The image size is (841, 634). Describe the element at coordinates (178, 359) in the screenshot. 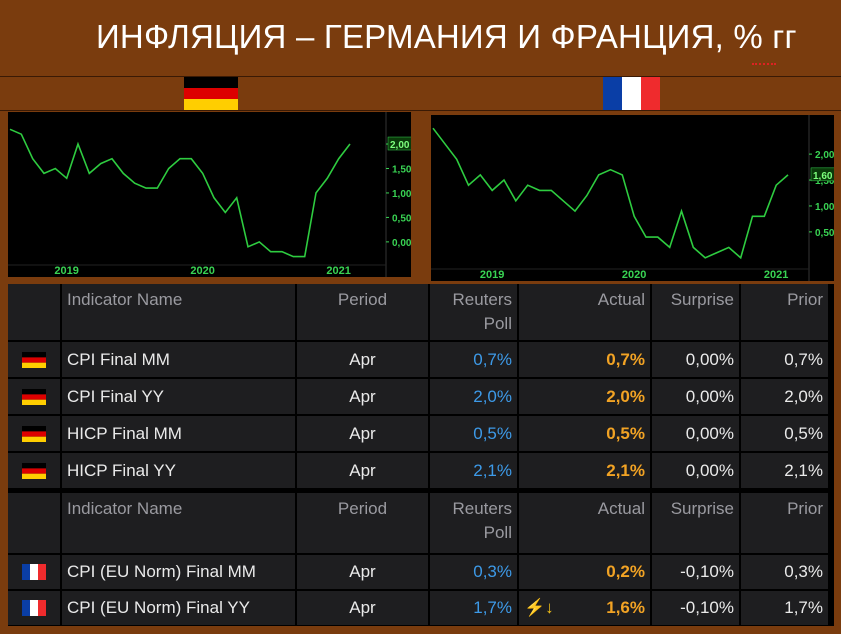

I see `indicator-name: CPI Final MM` at that location.